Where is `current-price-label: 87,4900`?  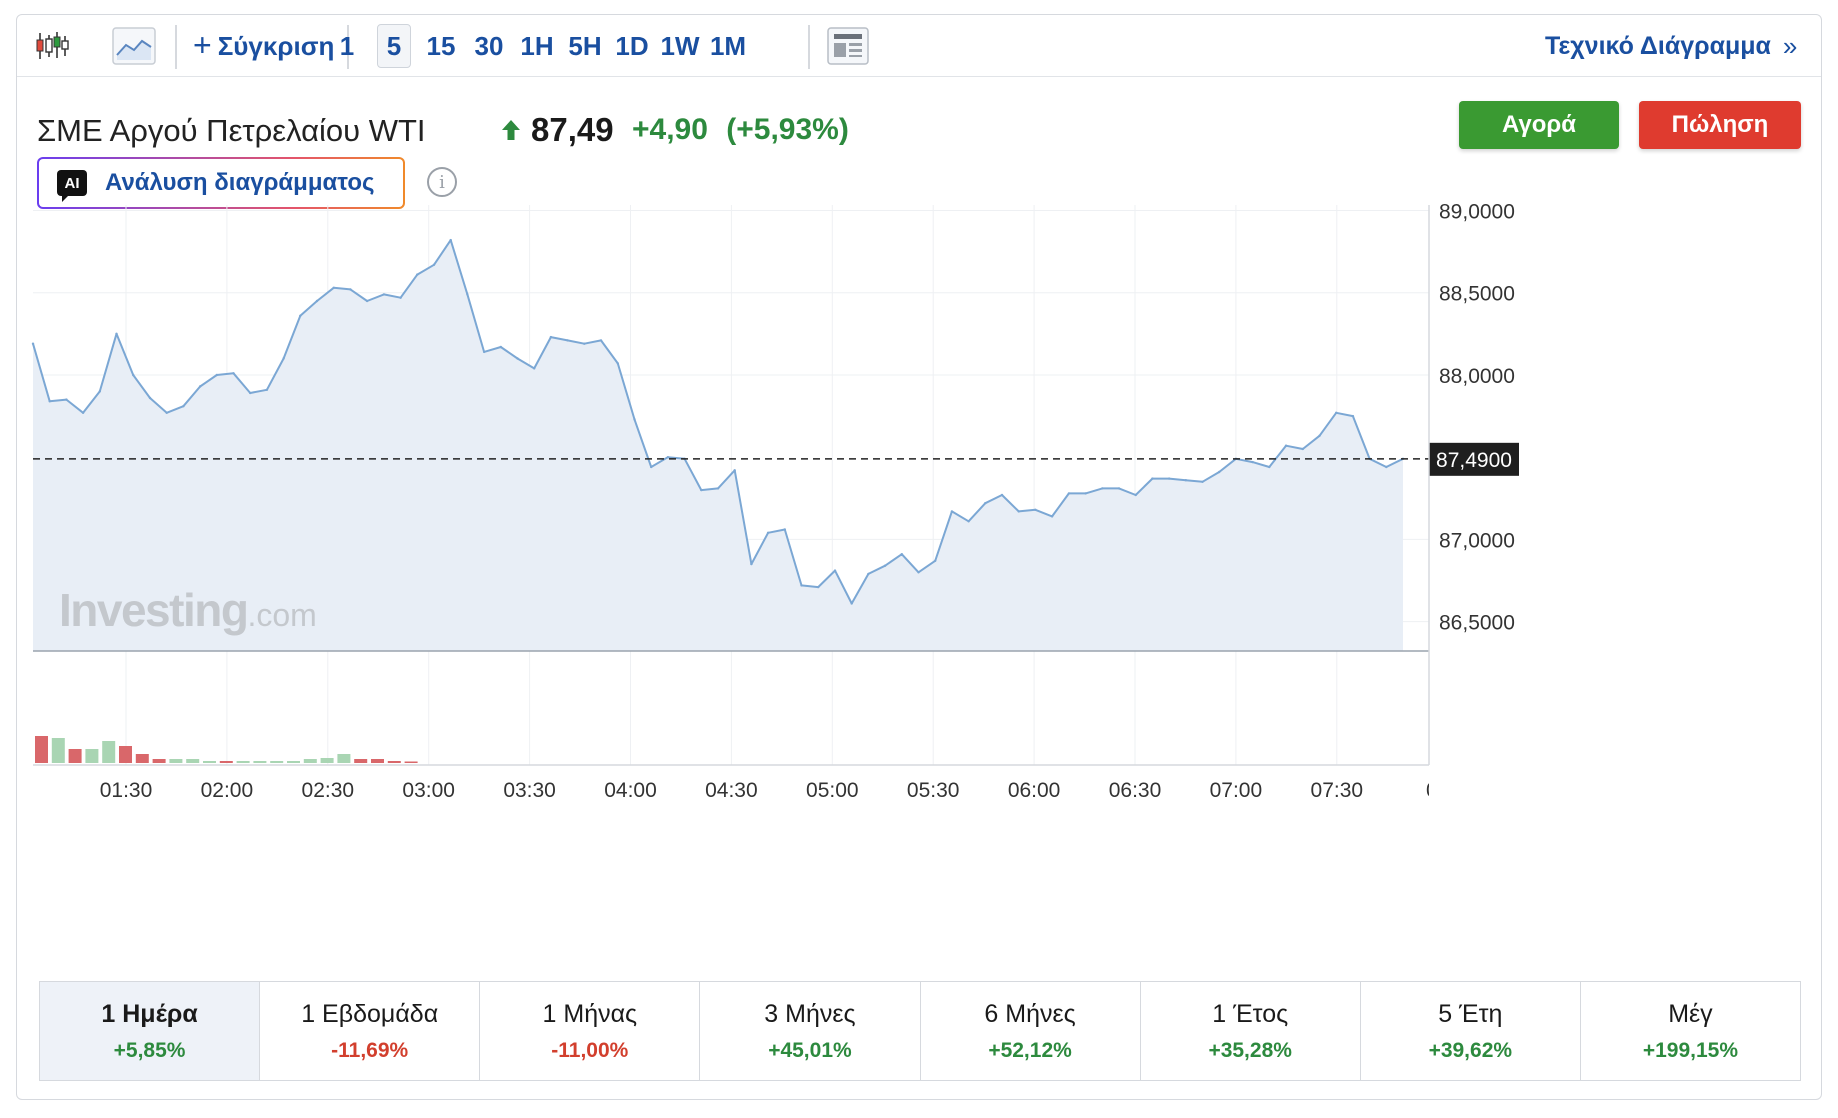 current-price-label: 87,4900 is located at coordinates (1474, 460).